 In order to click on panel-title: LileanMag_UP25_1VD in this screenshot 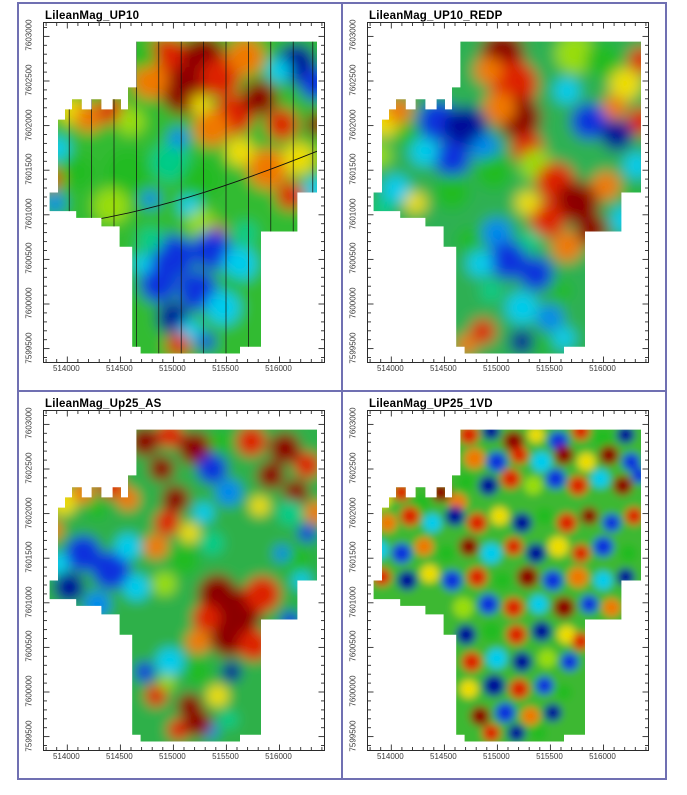, I will do `click(431, 404)`.